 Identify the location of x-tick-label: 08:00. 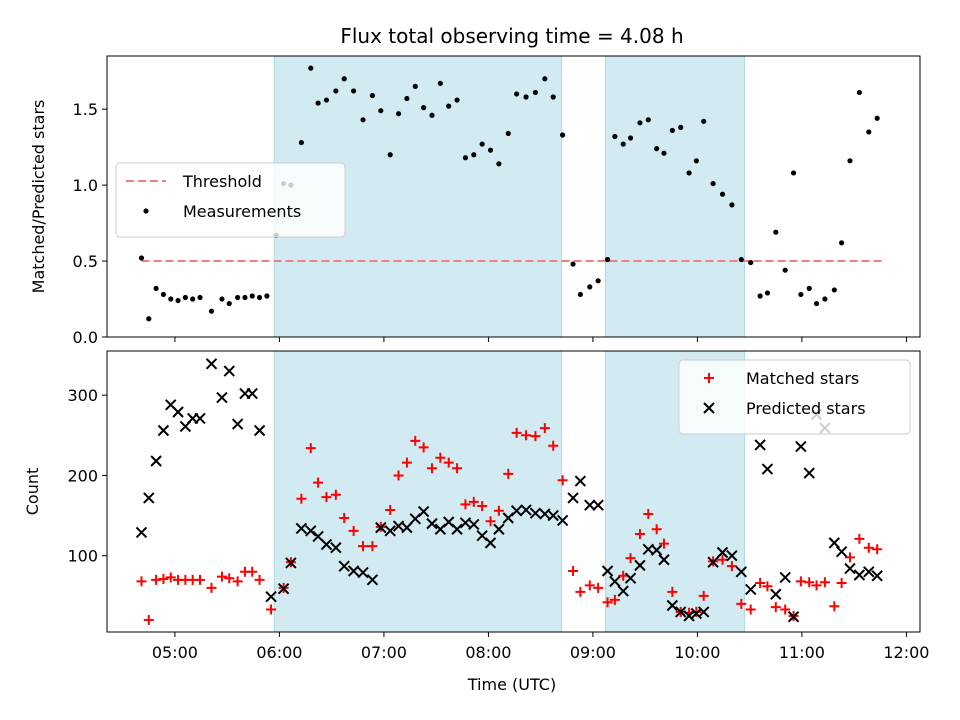
(488, 652).